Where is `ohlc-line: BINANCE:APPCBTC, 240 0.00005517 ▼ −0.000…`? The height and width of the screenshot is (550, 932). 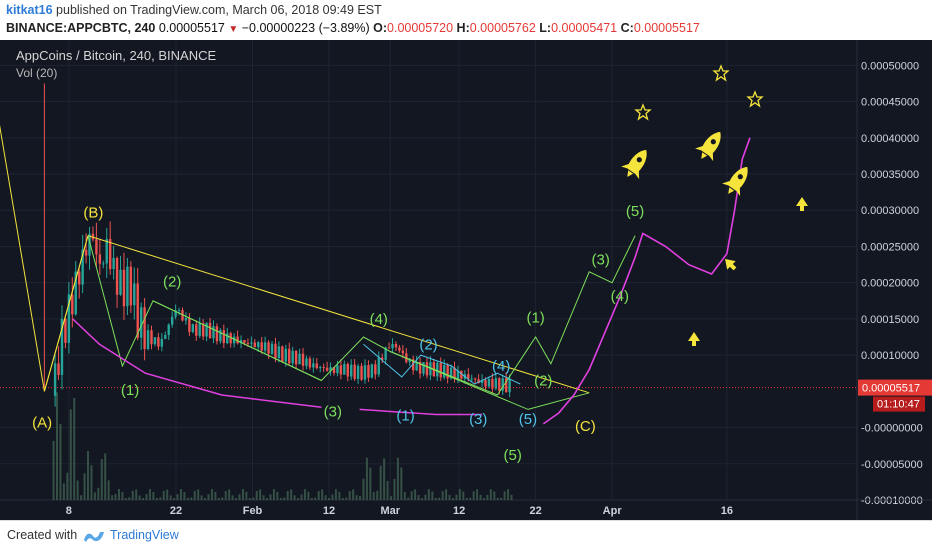
ohlc-line: BINANCE:APPCBTC, 240 0.00005517 ▼ −0.000… is located at coordinates (353, 28).